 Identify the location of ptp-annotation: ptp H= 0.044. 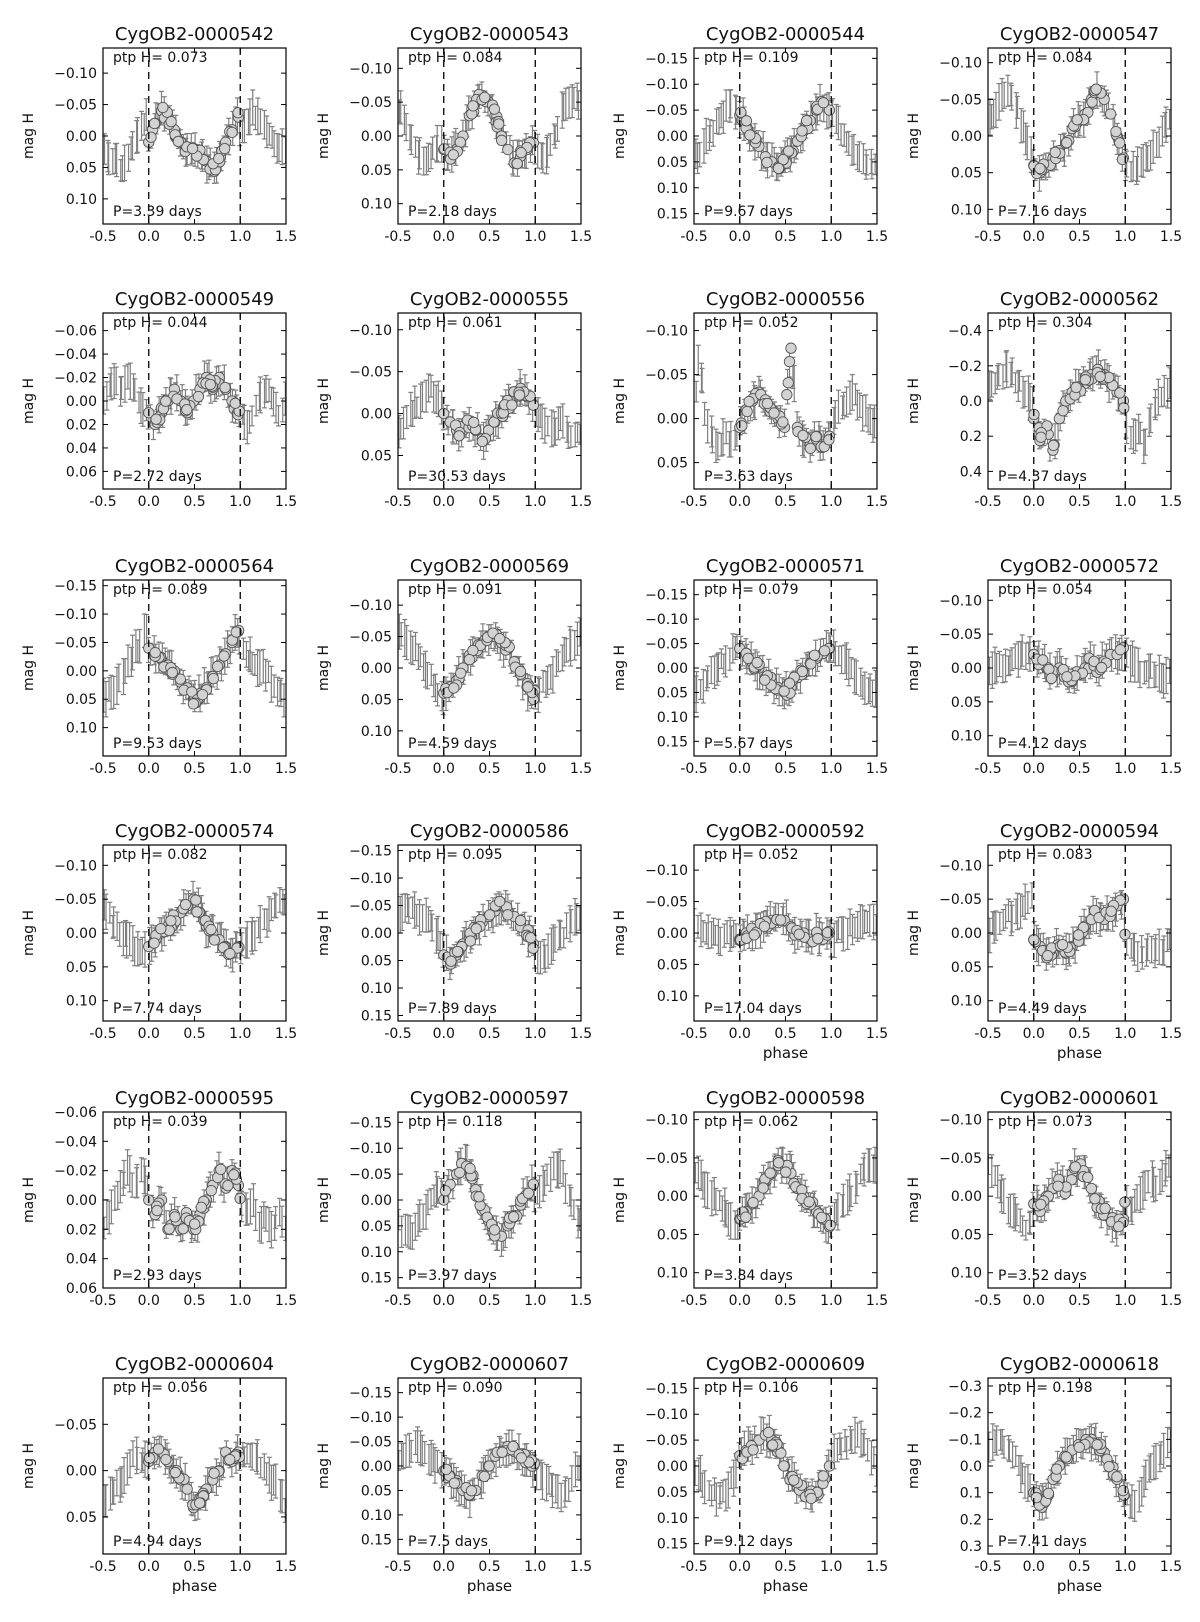
(160, 323).